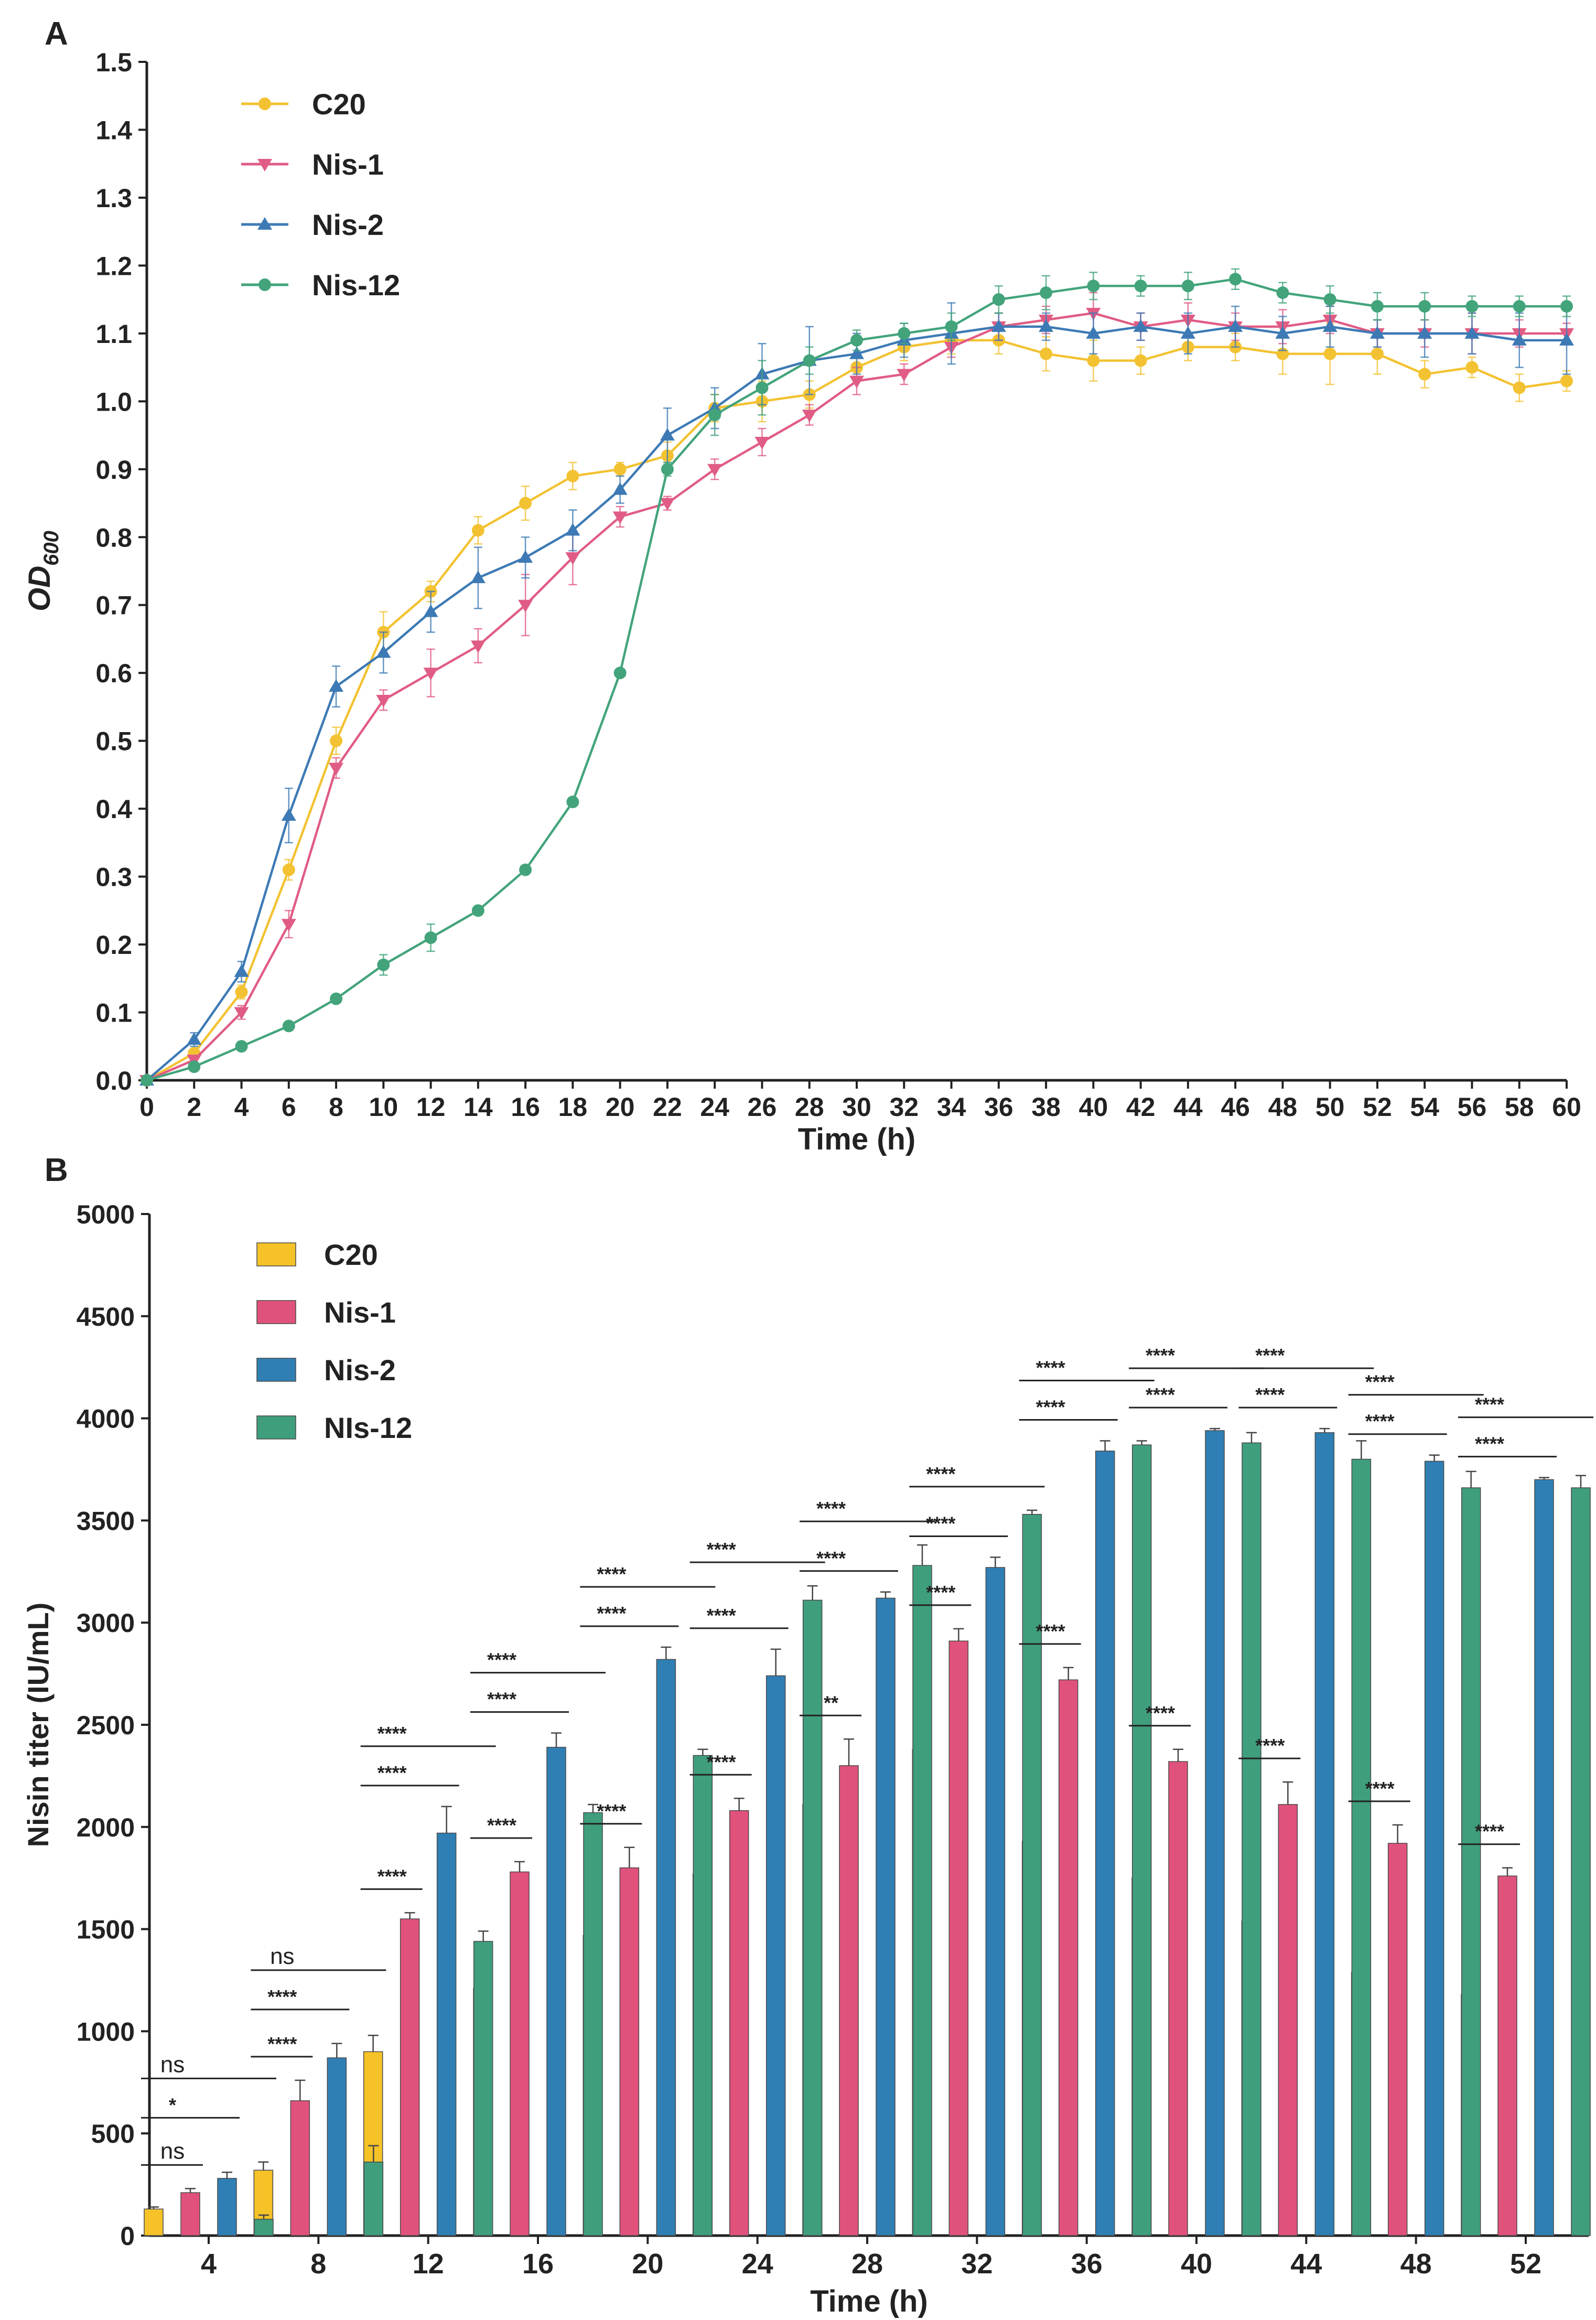  I want to click on a-x-tick-label: 26, so click(762, 1107).